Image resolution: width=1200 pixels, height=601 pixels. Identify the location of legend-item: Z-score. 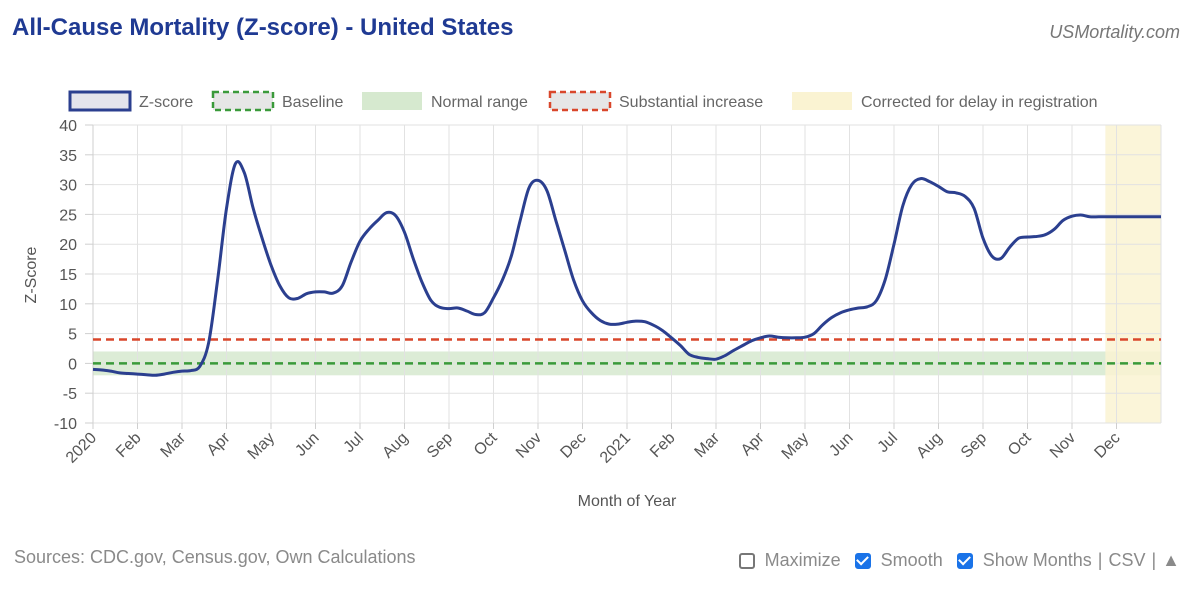
(130, 101).